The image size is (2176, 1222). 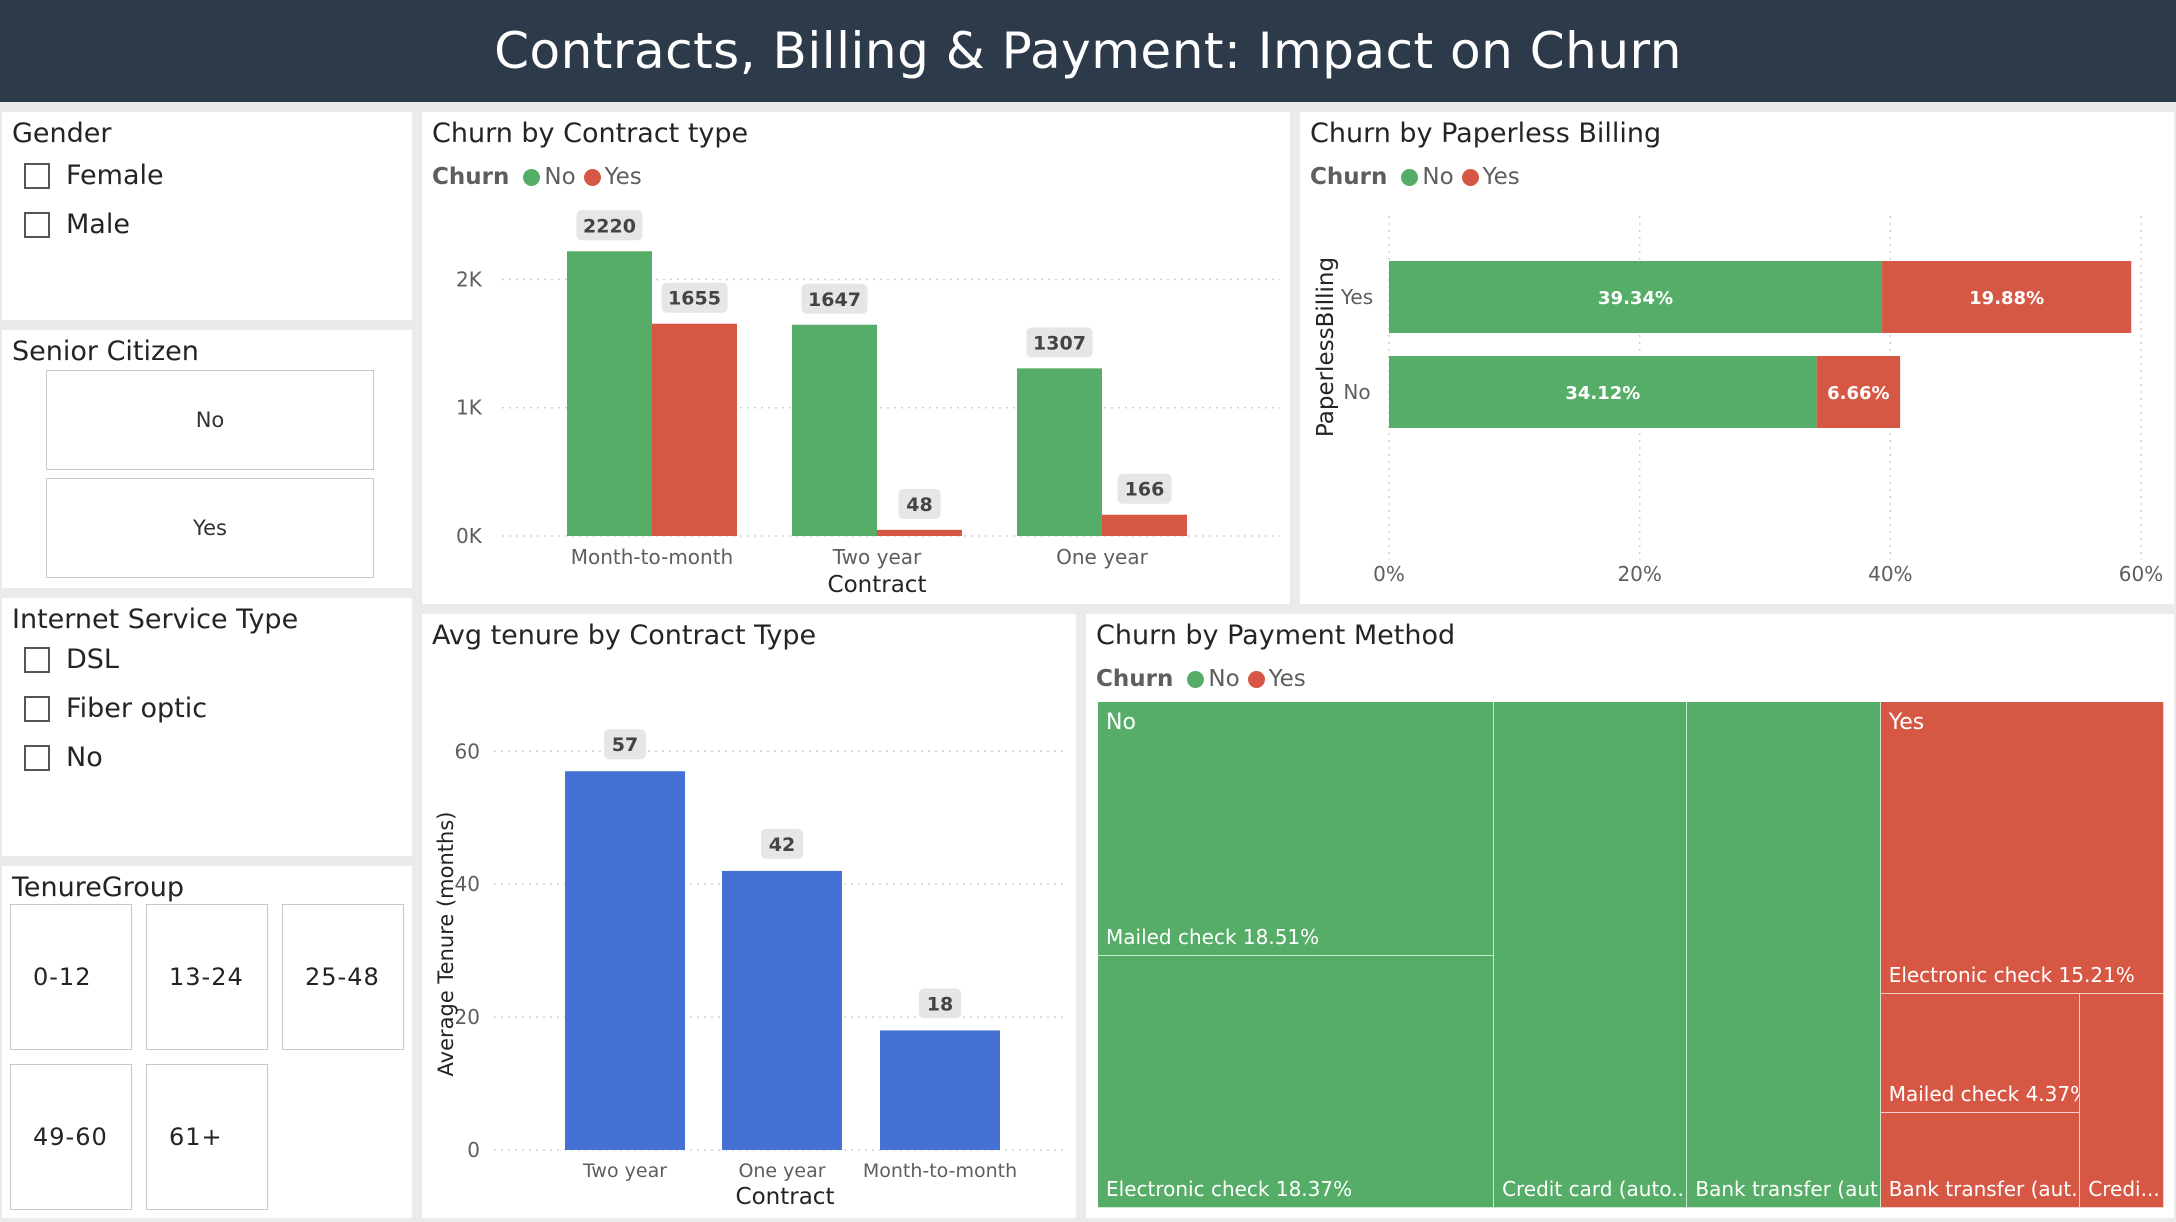 What do you see at coordinates (609, 226) in the screenshot?
I see `data-label: 2220` at bounding box center [609, 226].